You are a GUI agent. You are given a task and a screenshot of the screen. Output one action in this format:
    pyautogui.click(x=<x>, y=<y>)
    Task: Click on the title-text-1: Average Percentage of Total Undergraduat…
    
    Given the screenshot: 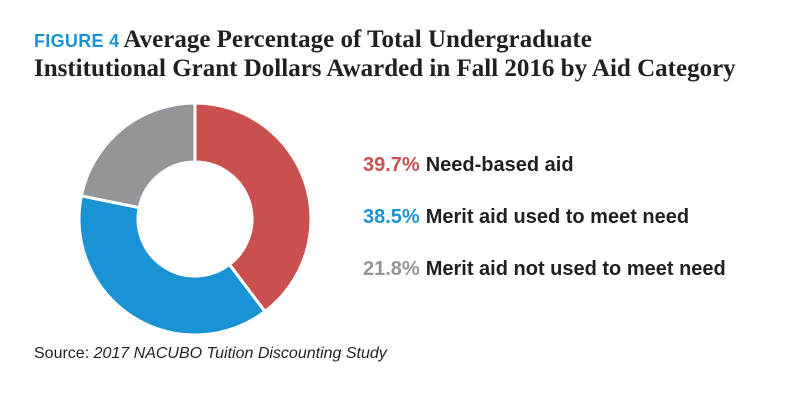 What is the action you would take?
    pyautogui.click(x=357, y=39)
    